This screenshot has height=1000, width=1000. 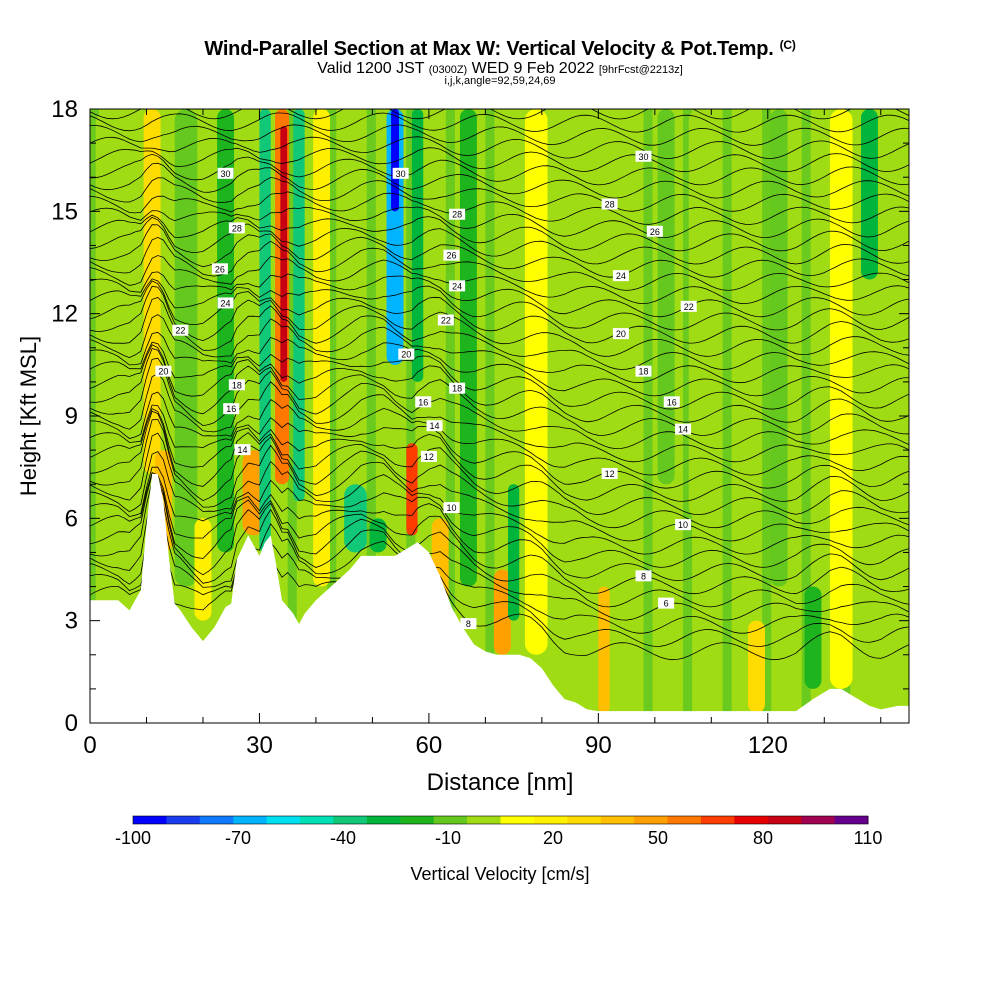 What do you see at coordinates (343, 838) in the screenshot?
I see `colorbar-tick-label: -40` at bounding box center [343, 838].